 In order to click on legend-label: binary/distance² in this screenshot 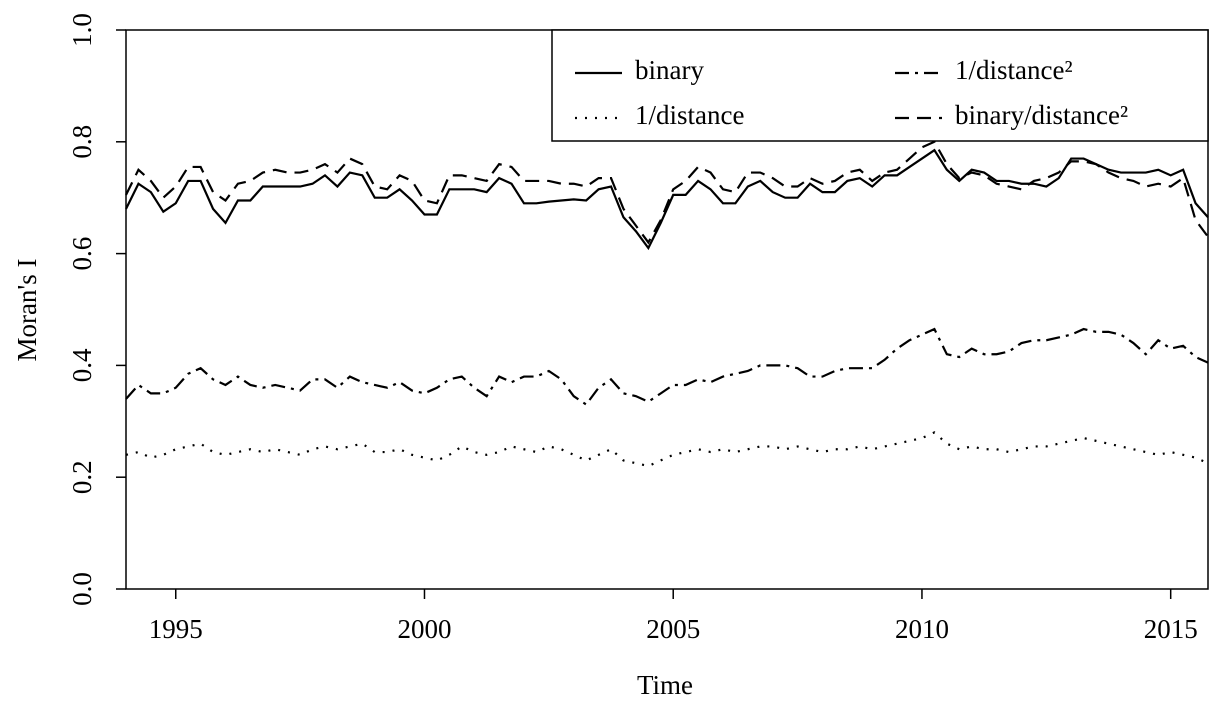, I will do `click(1041, 115)`.